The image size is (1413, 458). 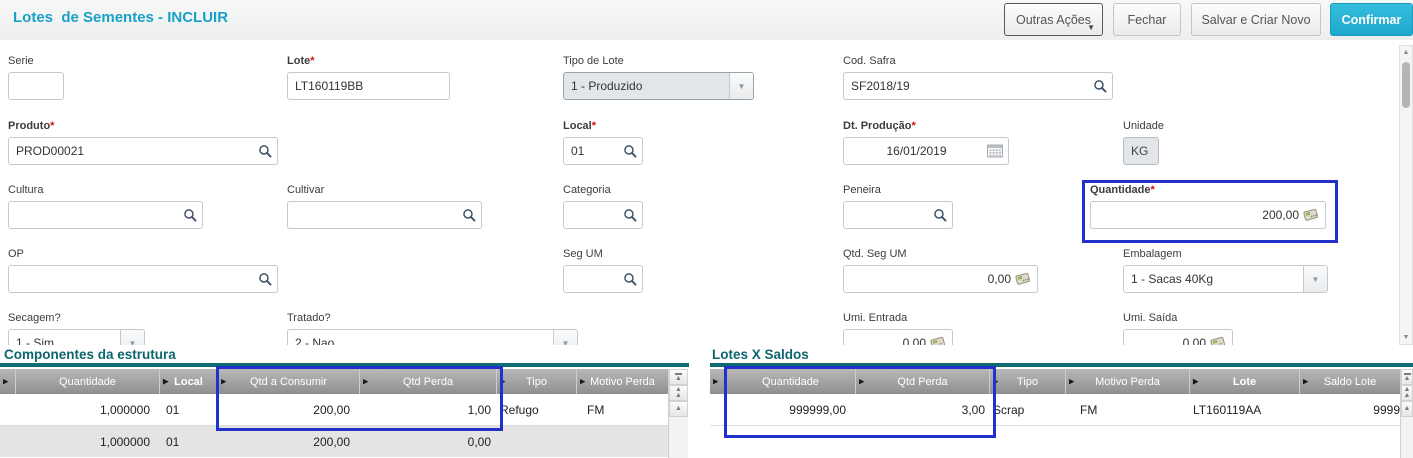 I want to click on col-local: ▶ Local, so click(x=189, y=381).